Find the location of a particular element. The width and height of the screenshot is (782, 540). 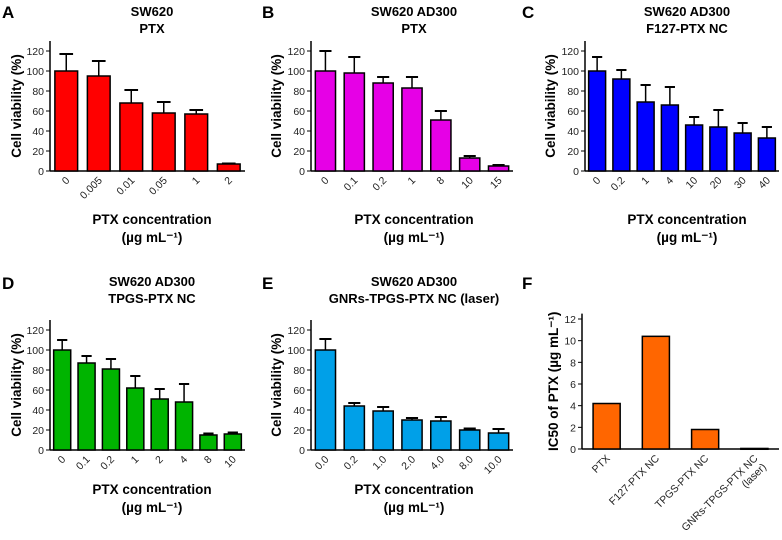

x-tick-label: 0.01 is located at coordinates (125, 186).